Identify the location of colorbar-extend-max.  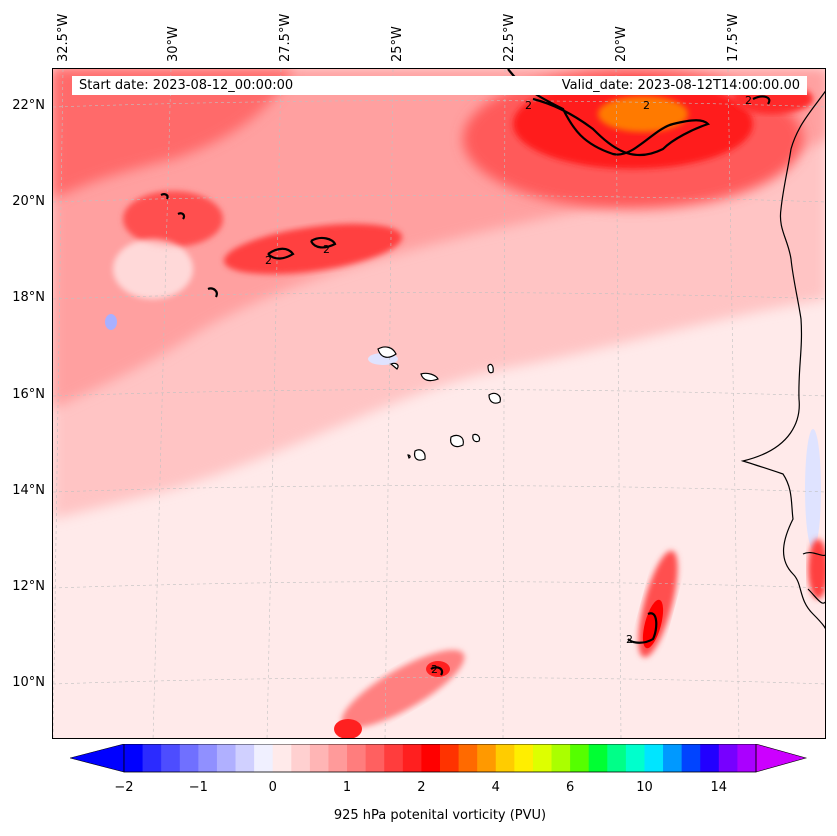
(781, 758).